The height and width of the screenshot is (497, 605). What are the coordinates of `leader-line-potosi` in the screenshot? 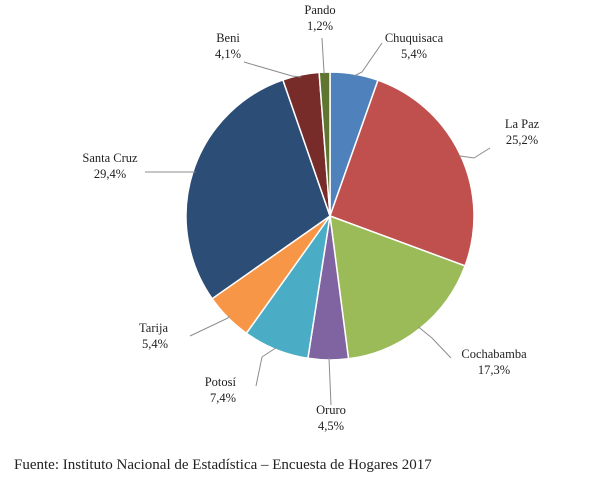 It's located at (266, 367).